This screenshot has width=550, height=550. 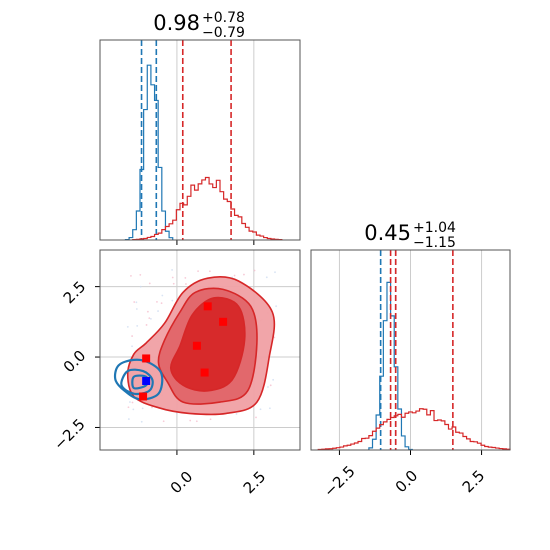 I want to click on param1-title-value: 0.98, so click(x=176, y=23).